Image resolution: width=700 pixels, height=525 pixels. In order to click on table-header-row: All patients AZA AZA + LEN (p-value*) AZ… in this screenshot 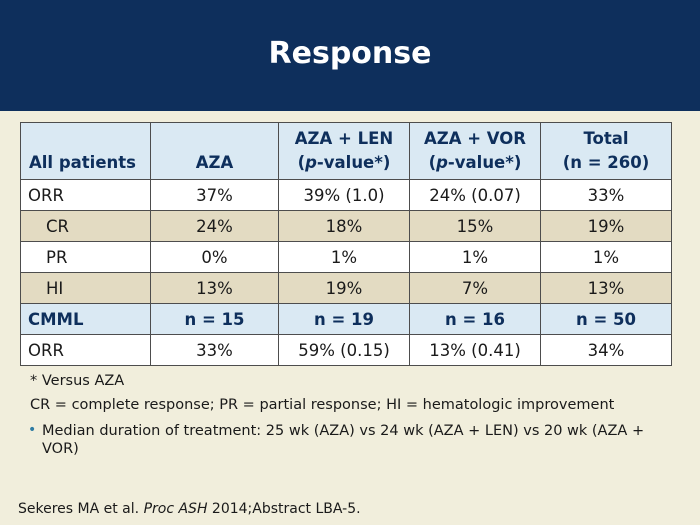, I will do `click(346, 151)`.